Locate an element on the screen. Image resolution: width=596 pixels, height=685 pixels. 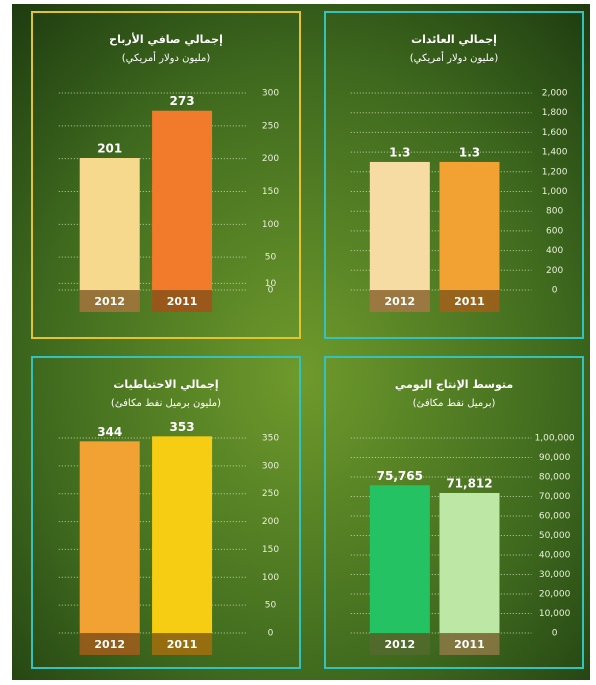
y-tick-label: 350 is located at coordinates (270, 439).